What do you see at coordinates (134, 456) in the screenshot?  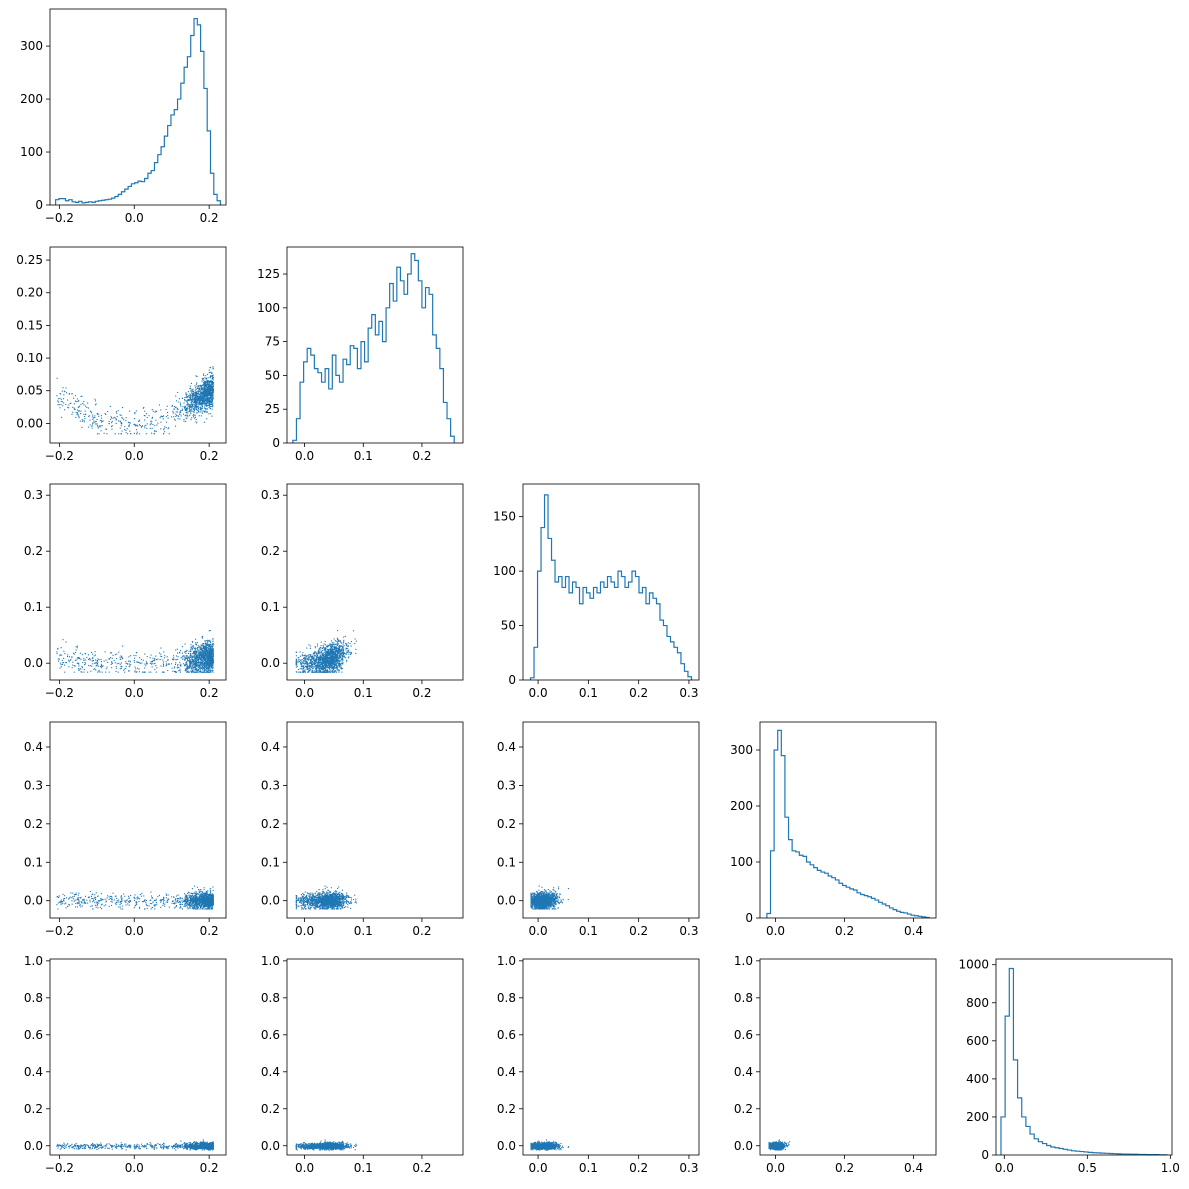 I see `scatter-2-1-xtick-label: 0.0` at bounding box center [134, 456].